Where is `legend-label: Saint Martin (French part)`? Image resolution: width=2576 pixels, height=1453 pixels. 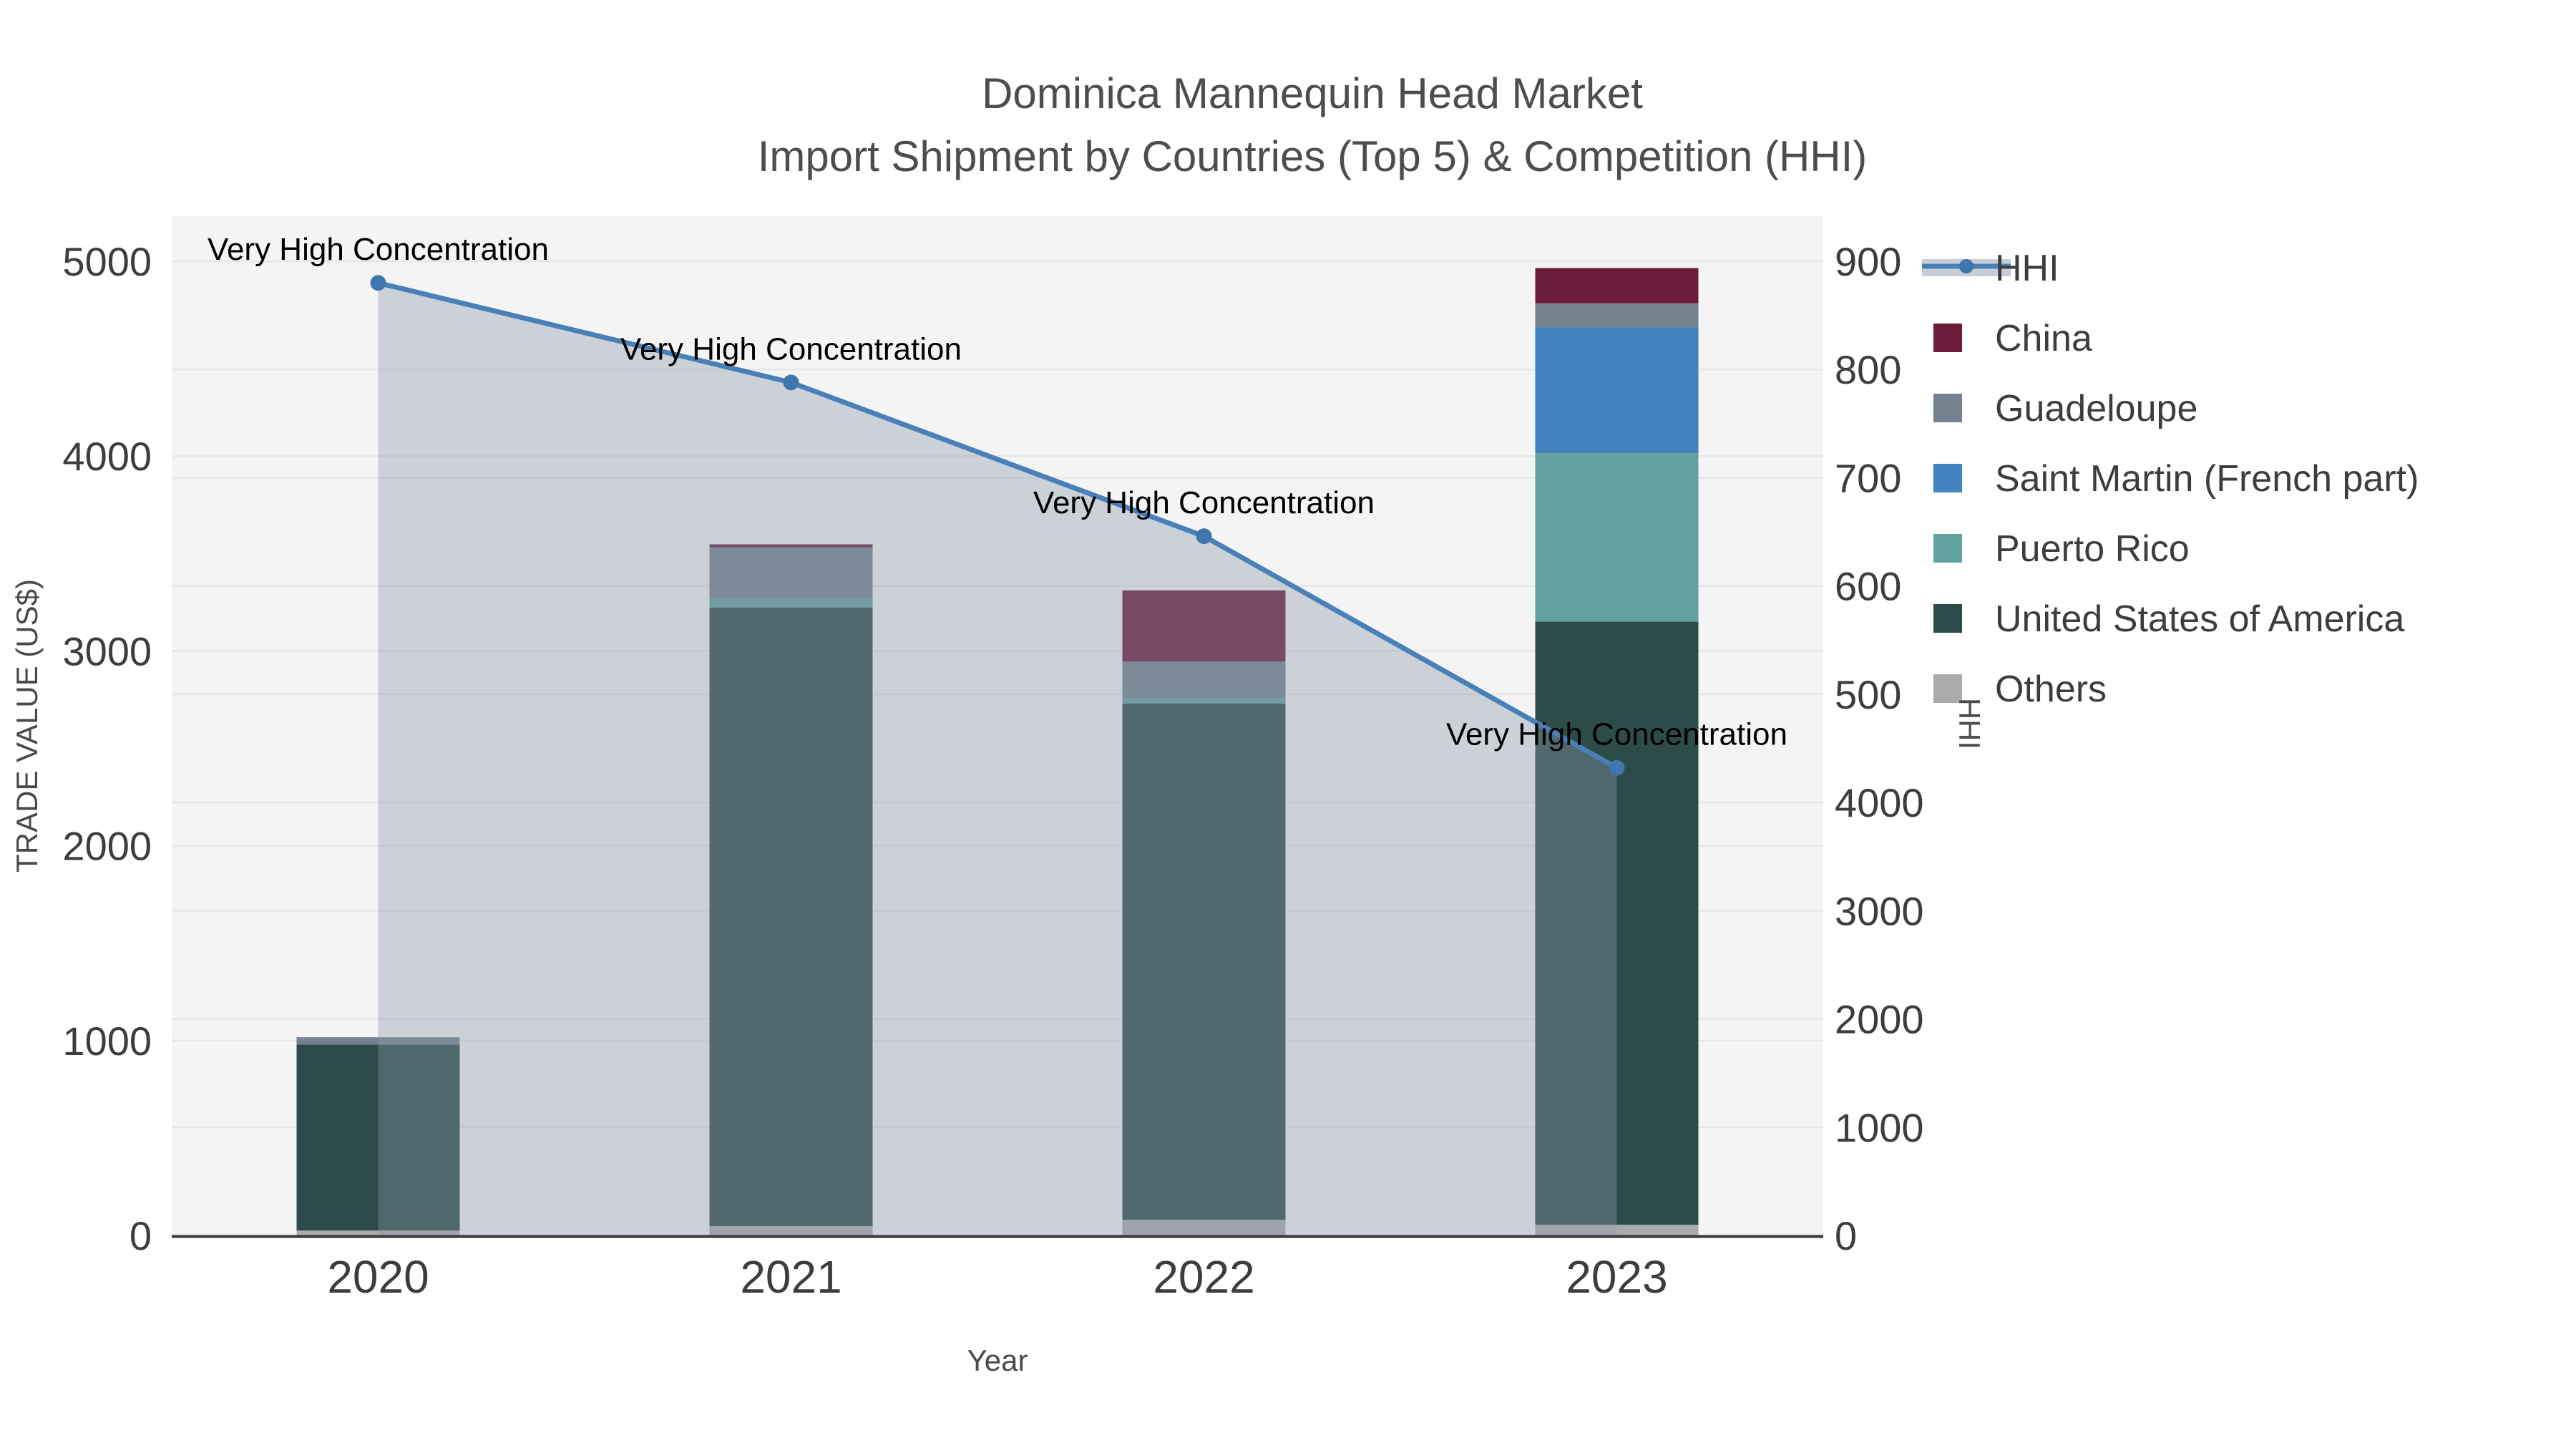 legend-label: Saint Martin (French part) is located at coordinates (2207, 479).